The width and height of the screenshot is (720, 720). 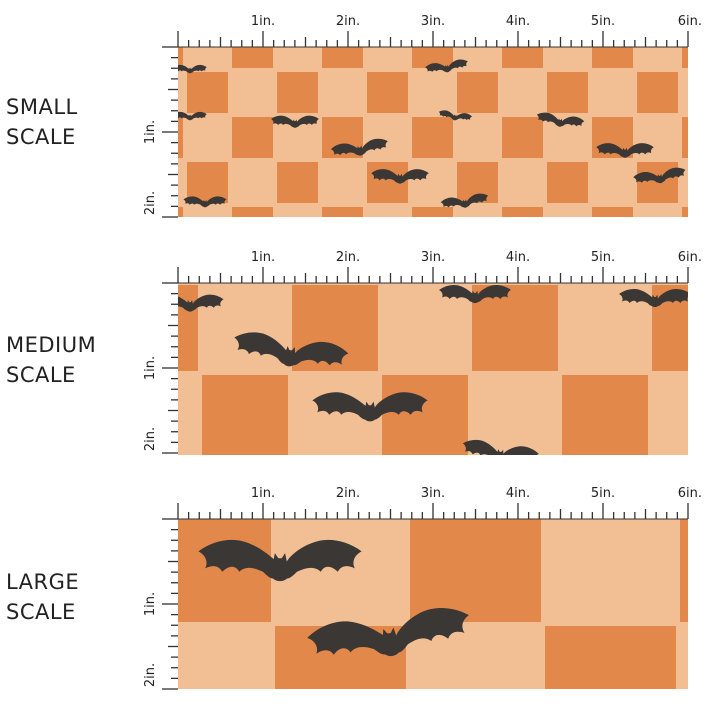 What do you see at coordinates (42, 597) in the screenshot?
I see `large-scale-label: LARGE SCALE` at bounding box center [42, 597].